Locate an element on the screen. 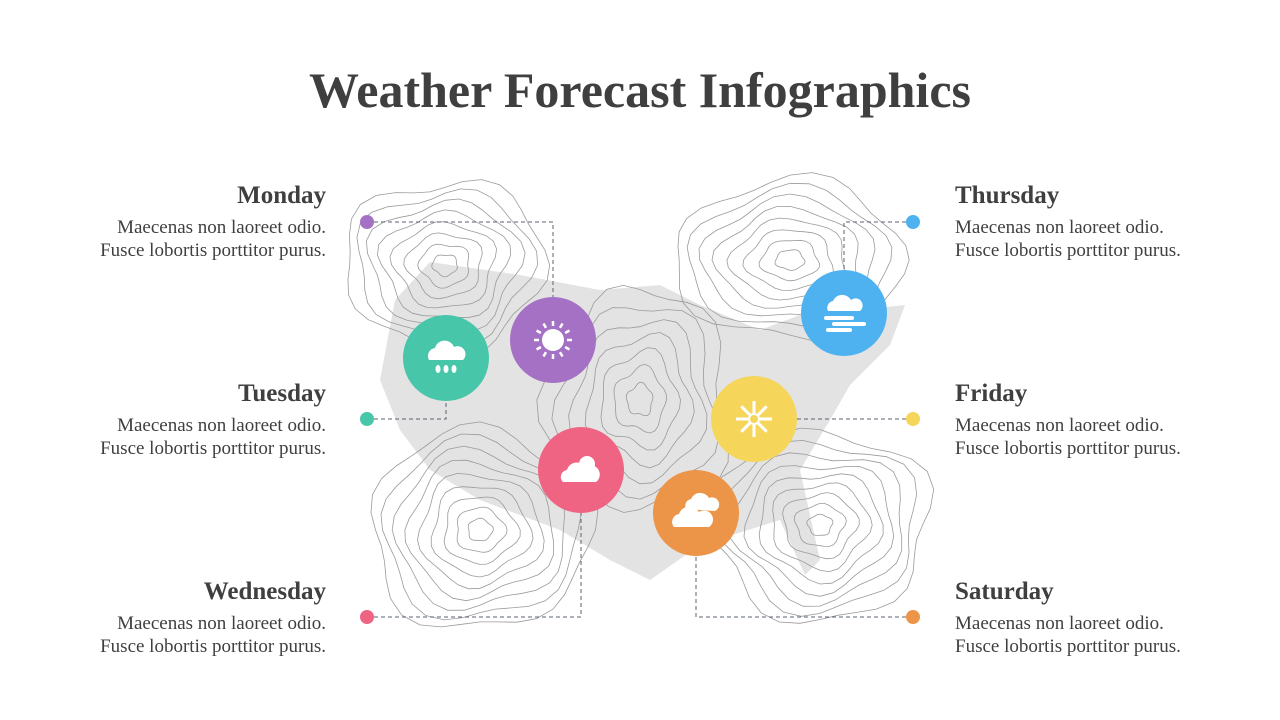  title: Weather Forecast Infographics is located at coordinates (640, 90).